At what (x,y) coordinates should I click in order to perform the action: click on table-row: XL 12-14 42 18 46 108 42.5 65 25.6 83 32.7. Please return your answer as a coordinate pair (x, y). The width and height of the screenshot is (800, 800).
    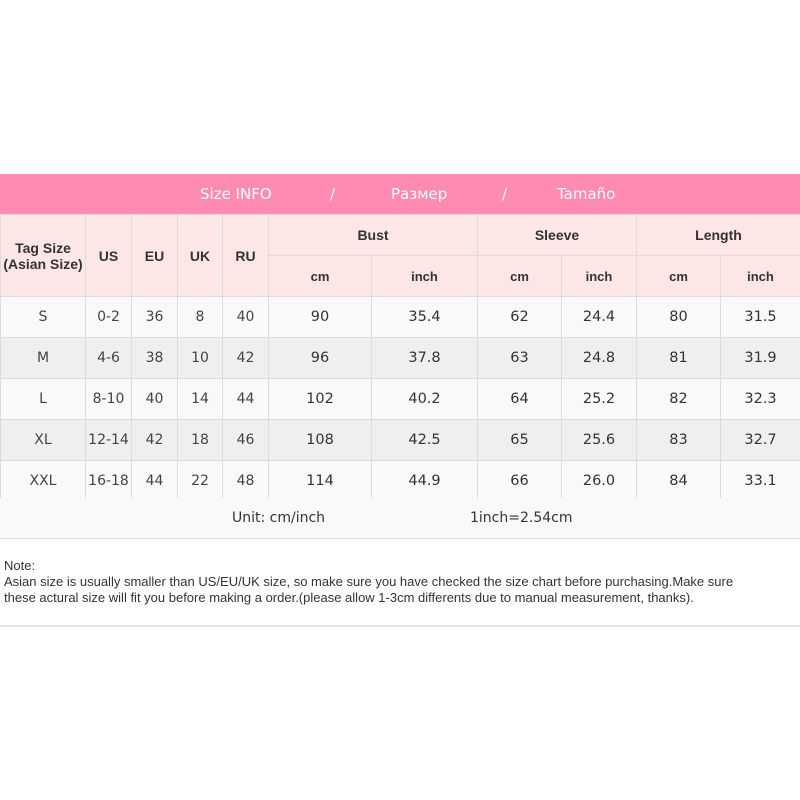
    Looking at the image, I should click on (400, 440).